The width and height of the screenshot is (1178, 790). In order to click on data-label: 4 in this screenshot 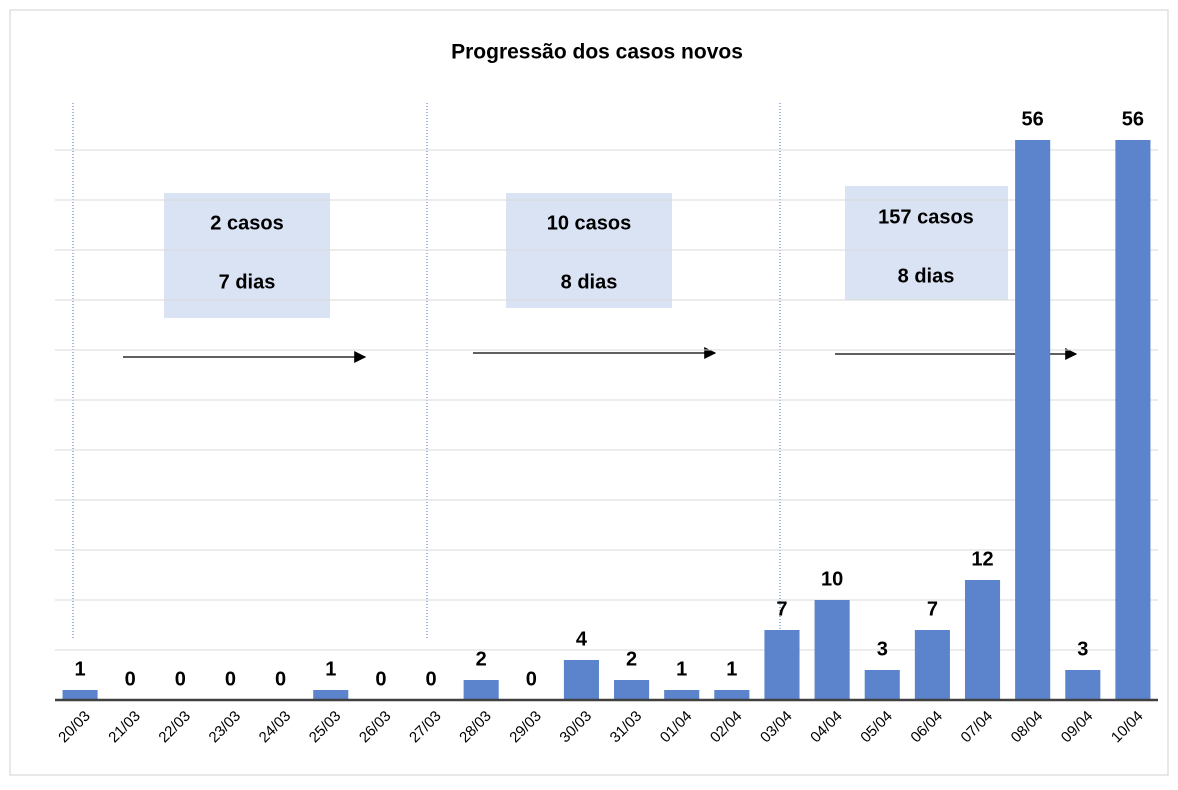, I will do `click(582, 639)`.